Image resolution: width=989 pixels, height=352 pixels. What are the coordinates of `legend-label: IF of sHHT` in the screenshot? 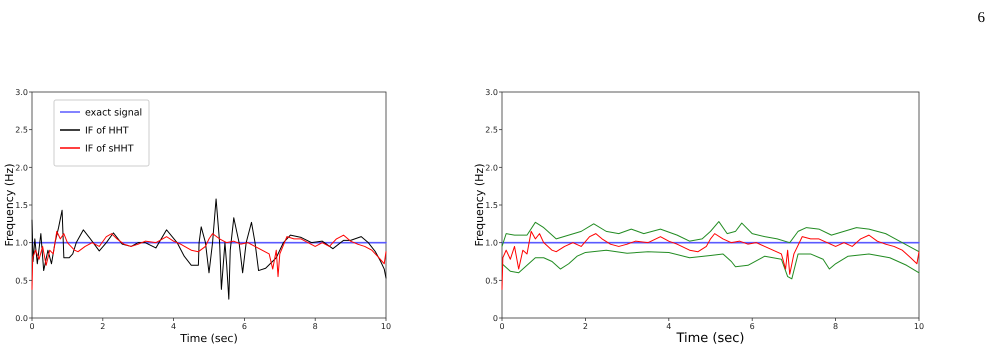 It's located at (109, 149).